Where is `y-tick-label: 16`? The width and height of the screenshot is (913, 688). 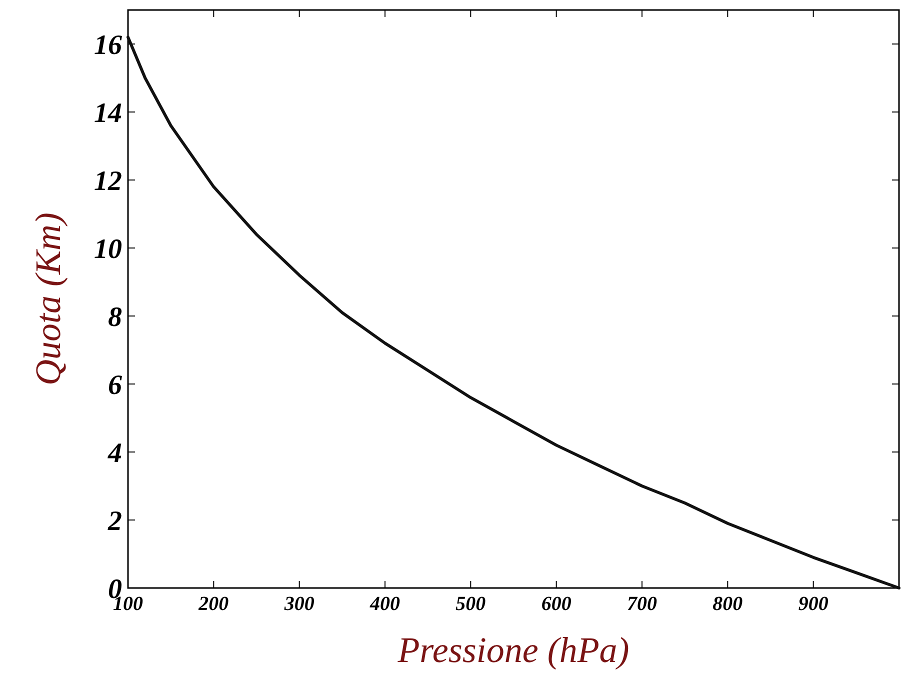
y-tick-label: 16 is located at coordinates (108, 45).